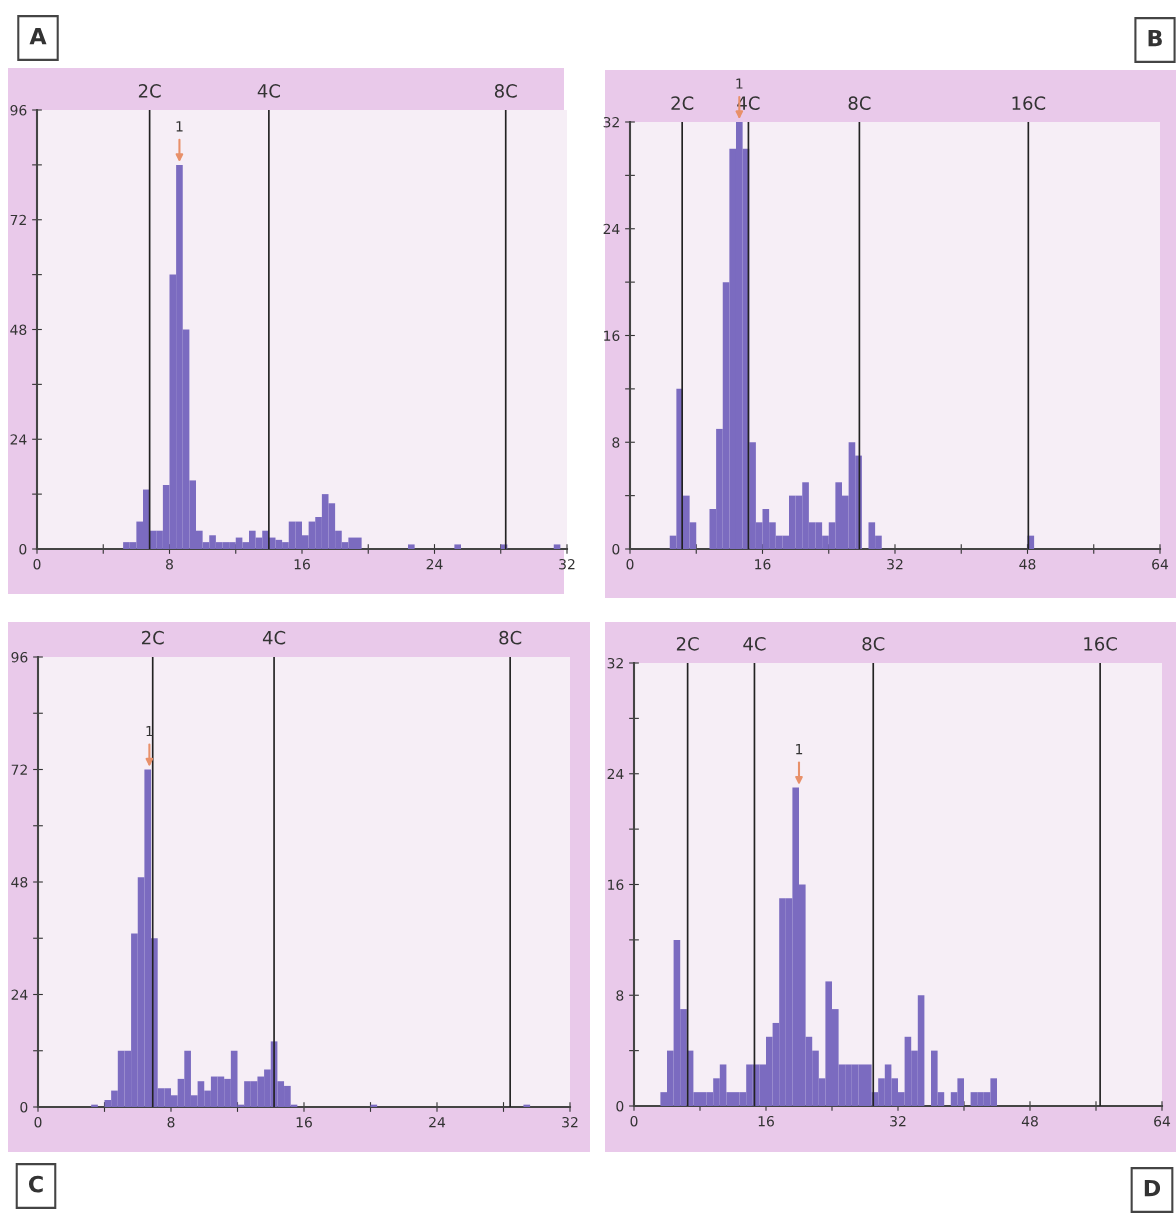 This screenshot has width=1176, height=1216. Describe the element at coordinates (1152, 1188) in the screenshot. I see `text: D` at that location.